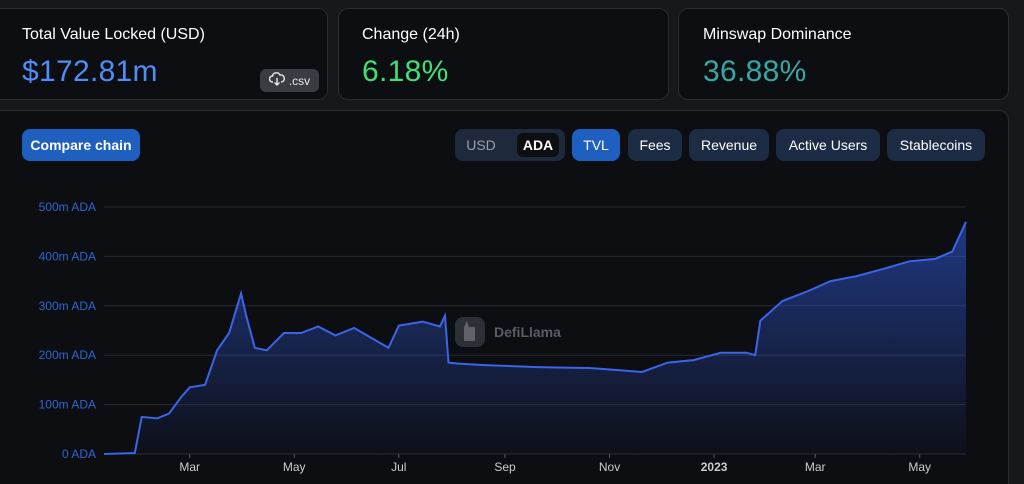  Describe the element at coordinates (538, 145) in the screenshot. I see `currency-ada: ADA` at that location.